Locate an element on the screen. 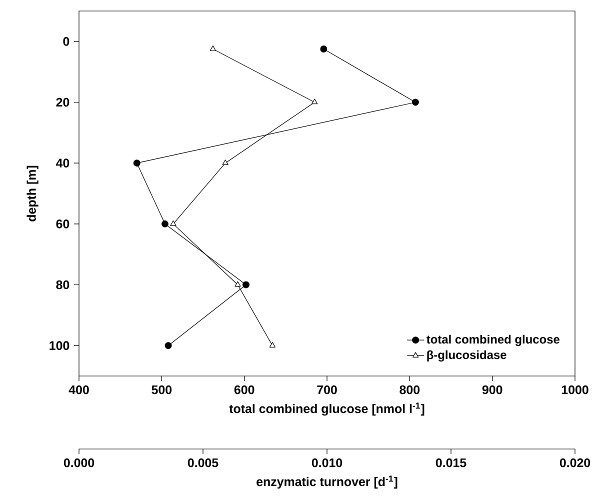  x-axis-title: total combined glucose [nmol l$^{-1}$] is located at coordinates (326, 409).